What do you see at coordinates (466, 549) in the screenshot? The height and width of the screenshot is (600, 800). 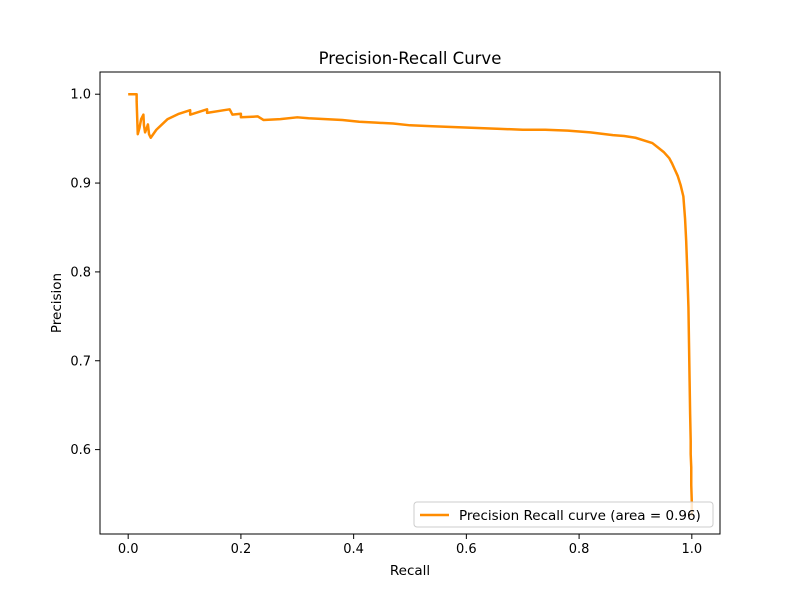 I see `x-tick-label: 0.6` at bounding box center [466, 549].